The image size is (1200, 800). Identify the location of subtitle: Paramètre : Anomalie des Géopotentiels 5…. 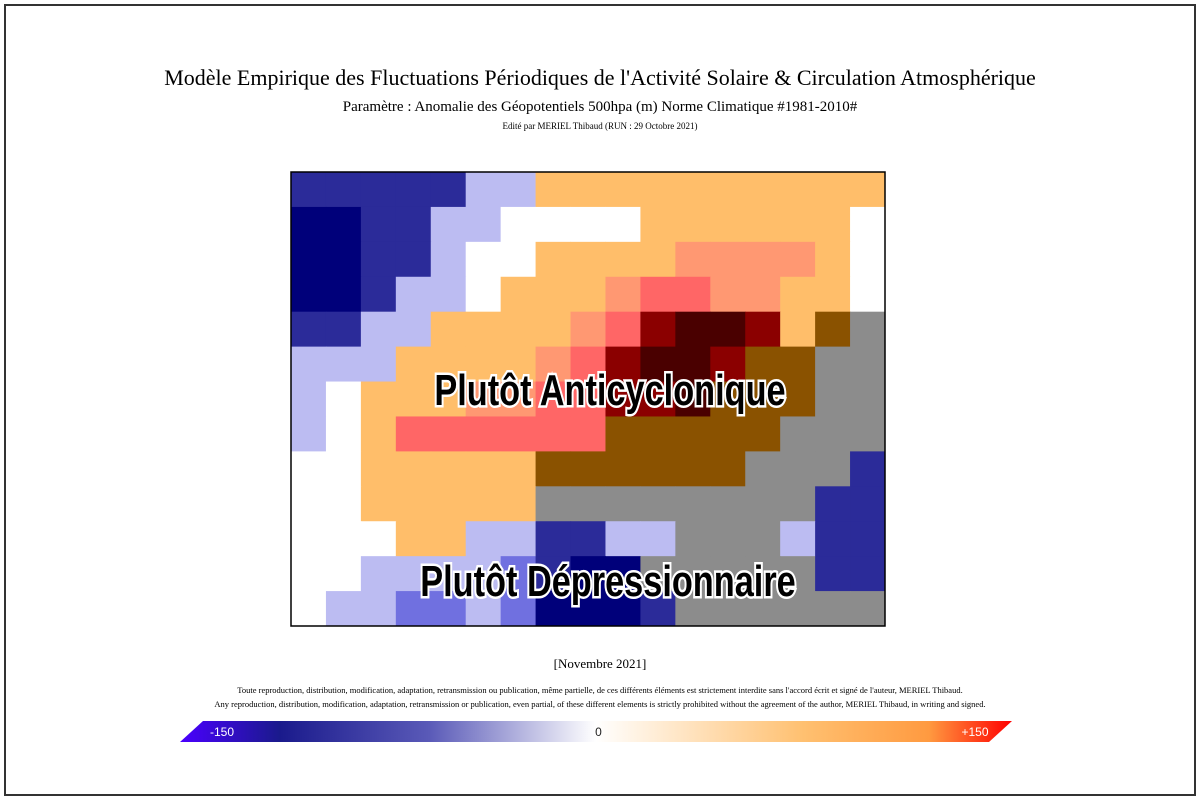
(600, 107).